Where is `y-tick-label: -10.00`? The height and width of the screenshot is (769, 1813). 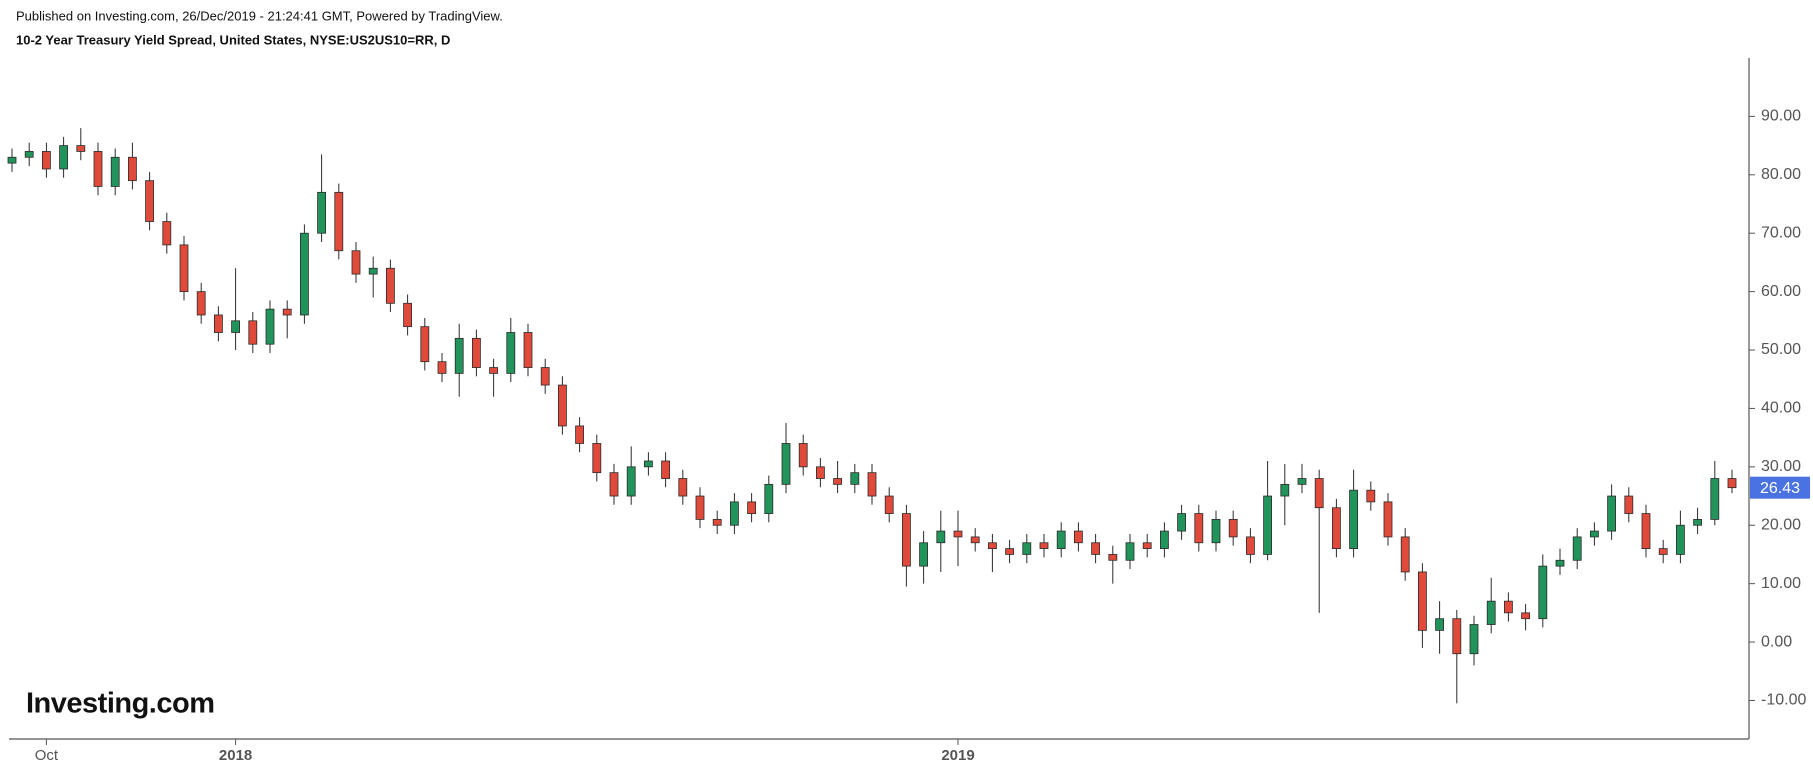
y-tick-label: -10.00 is located at coordinates (1783, 700).